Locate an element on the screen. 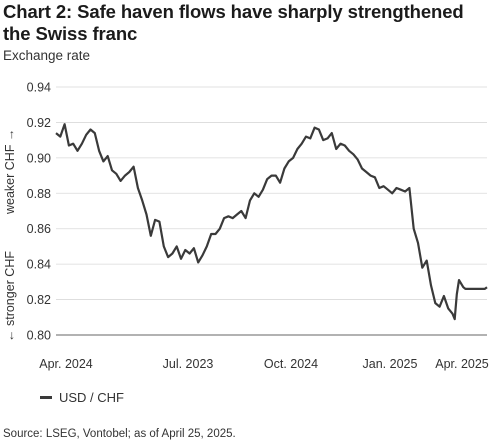 This screenshot has width=490, height=446. y-axis-label-weaker: weaker CHF → is located at coordinates (10, 172).